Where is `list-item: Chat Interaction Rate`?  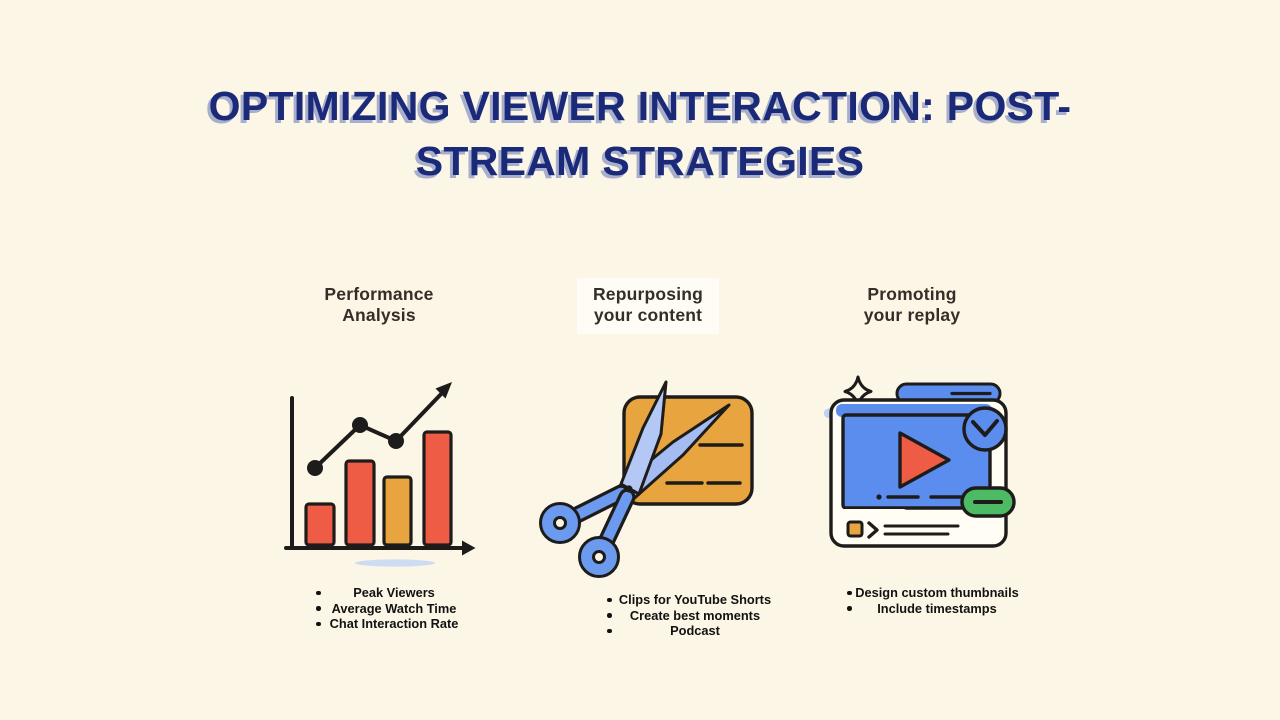 list-item: Chat Interaction Rate is located at coordinates (394, 624).